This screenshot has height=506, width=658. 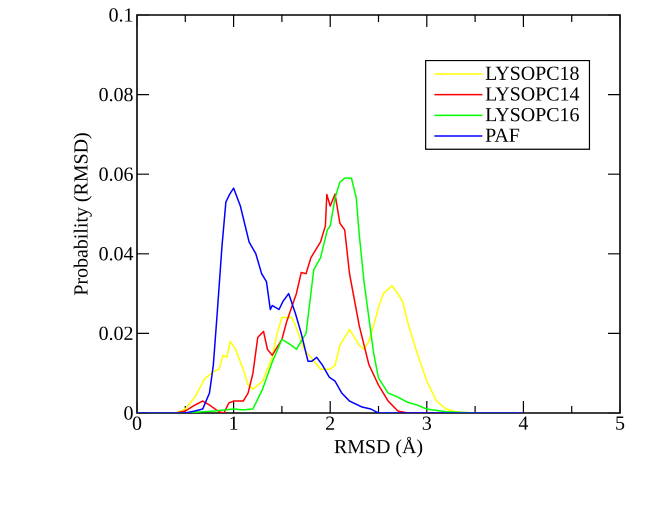 I want to click on y-tick-label: 0.1, so click(x=120, y=15).